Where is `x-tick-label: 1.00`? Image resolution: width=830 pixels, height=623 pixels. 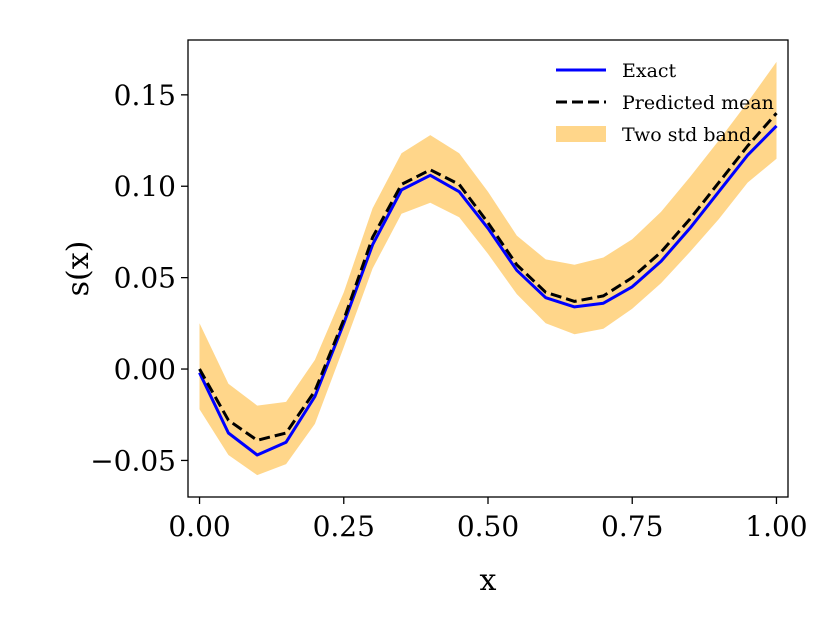 x-tick-label: 1.00 is located at coordinates (776, 526).